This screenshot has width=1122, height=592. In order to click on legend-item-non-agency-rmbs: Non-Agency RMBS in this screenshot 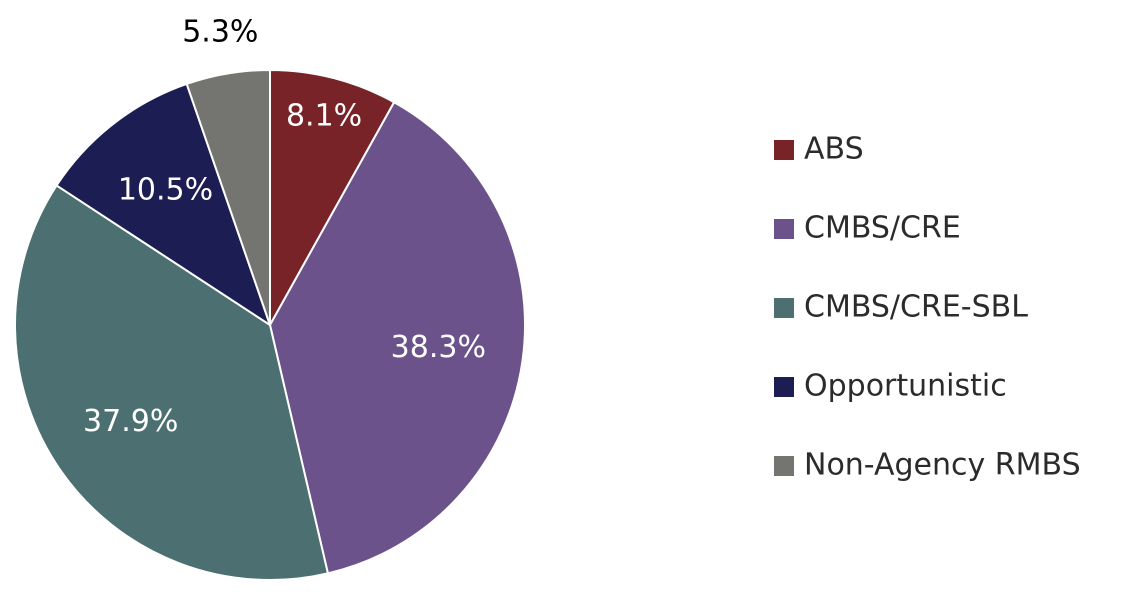, I will do `click(927, 465)`.